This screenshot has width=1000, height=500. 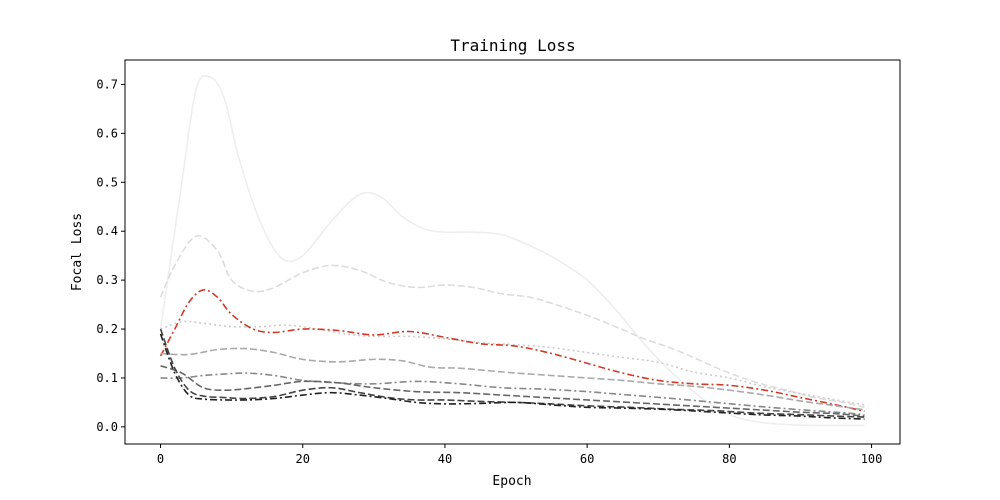 I want to click on x-tick-label: 80, so click(x=729, y=459).